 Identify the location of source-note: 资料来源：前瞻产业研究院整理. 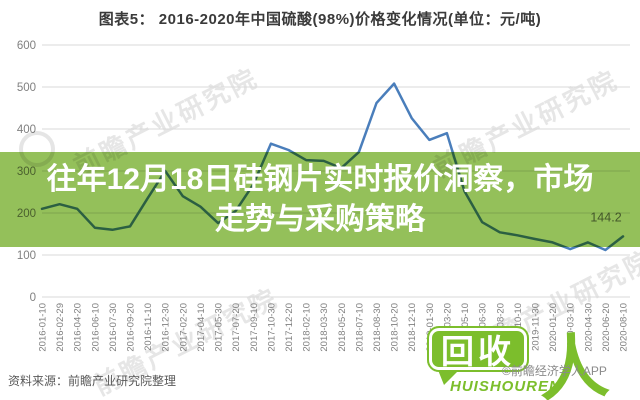
(92, 381).